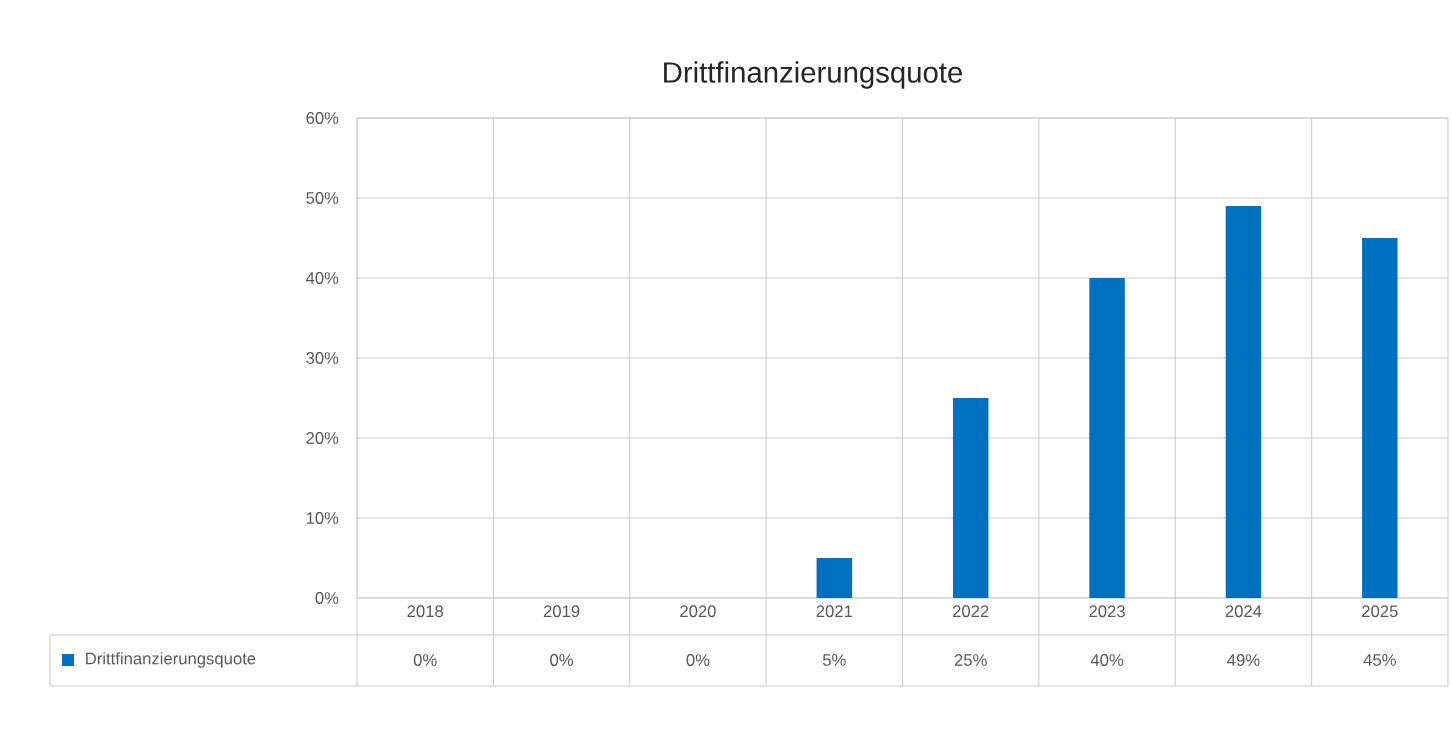 This screenshot has width=1452, height=731. What do you see at coordinates (561, 611) in the screenshot?
I see `x-tick-label: 2019` at bounding box center [561, 611].